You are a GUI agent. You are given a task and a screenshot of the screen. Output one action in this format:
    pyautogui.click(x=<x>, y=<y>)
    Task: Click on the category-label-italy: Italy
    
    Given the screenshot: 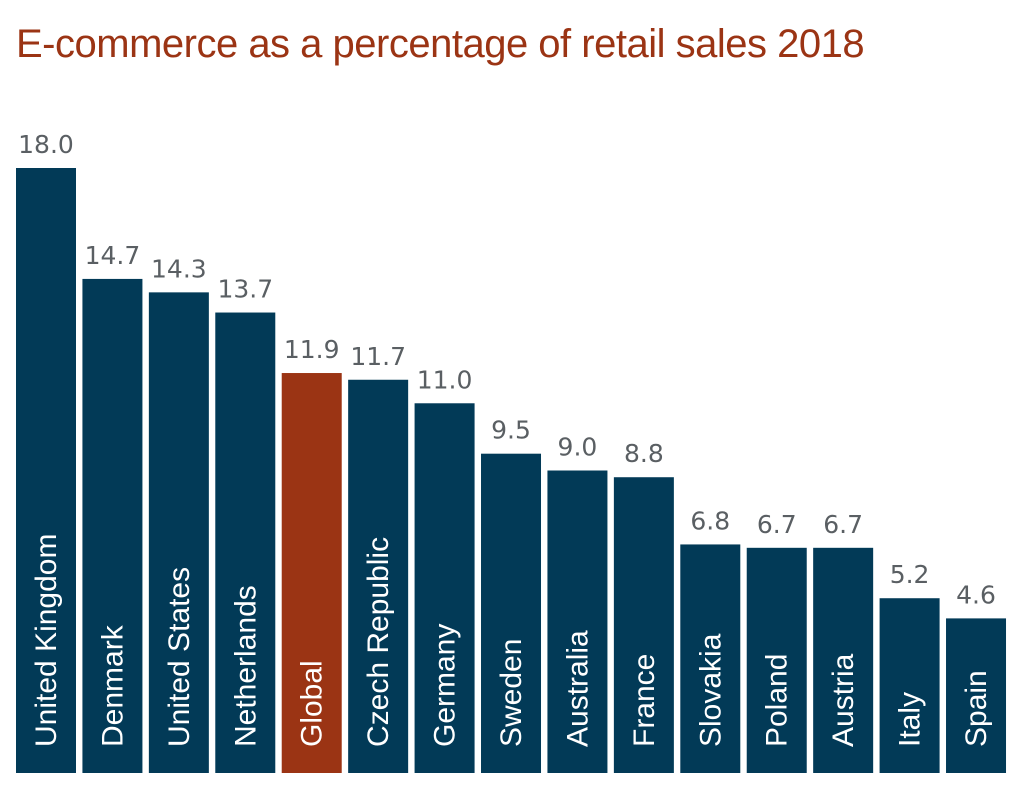 What is the action you would take?
    pyautogui.click(x=910, y=719)
    